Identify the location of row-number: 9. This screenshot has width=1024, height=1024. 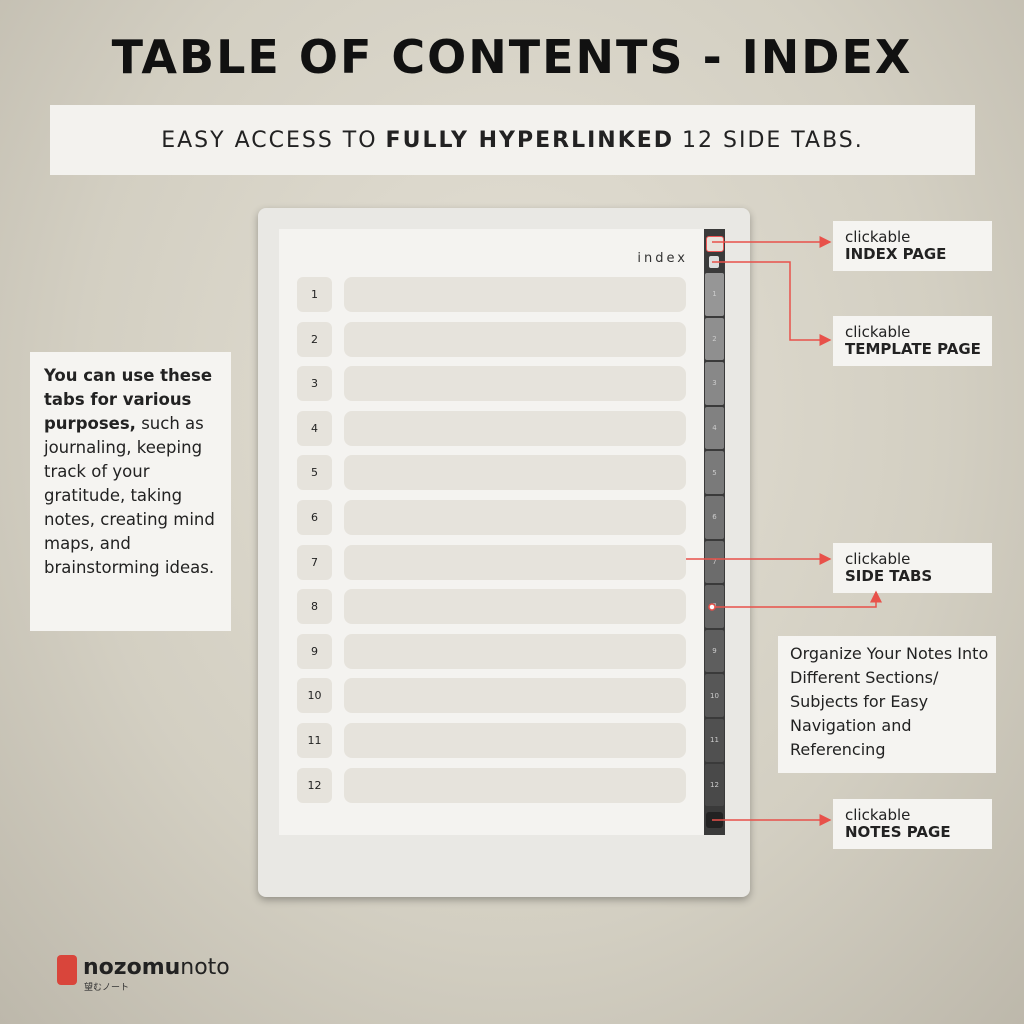
(314, 651).